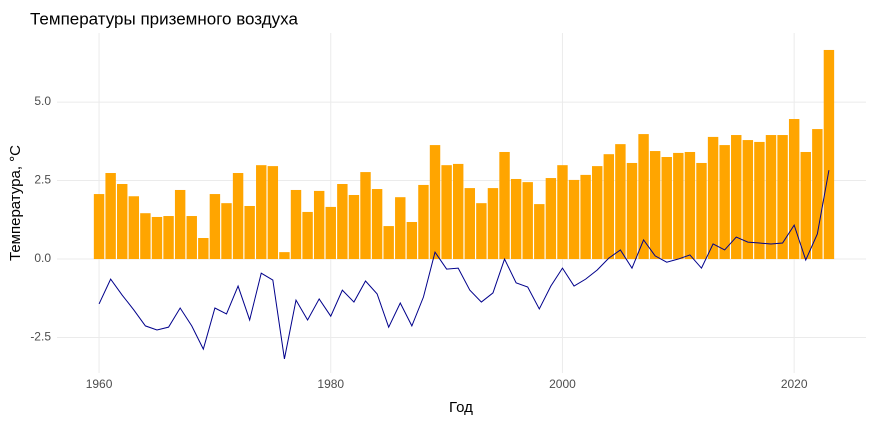 This screenshot has height=425, width=880. I want to click on chart-title: Температуры приземного воздуха, so click(164, 18).